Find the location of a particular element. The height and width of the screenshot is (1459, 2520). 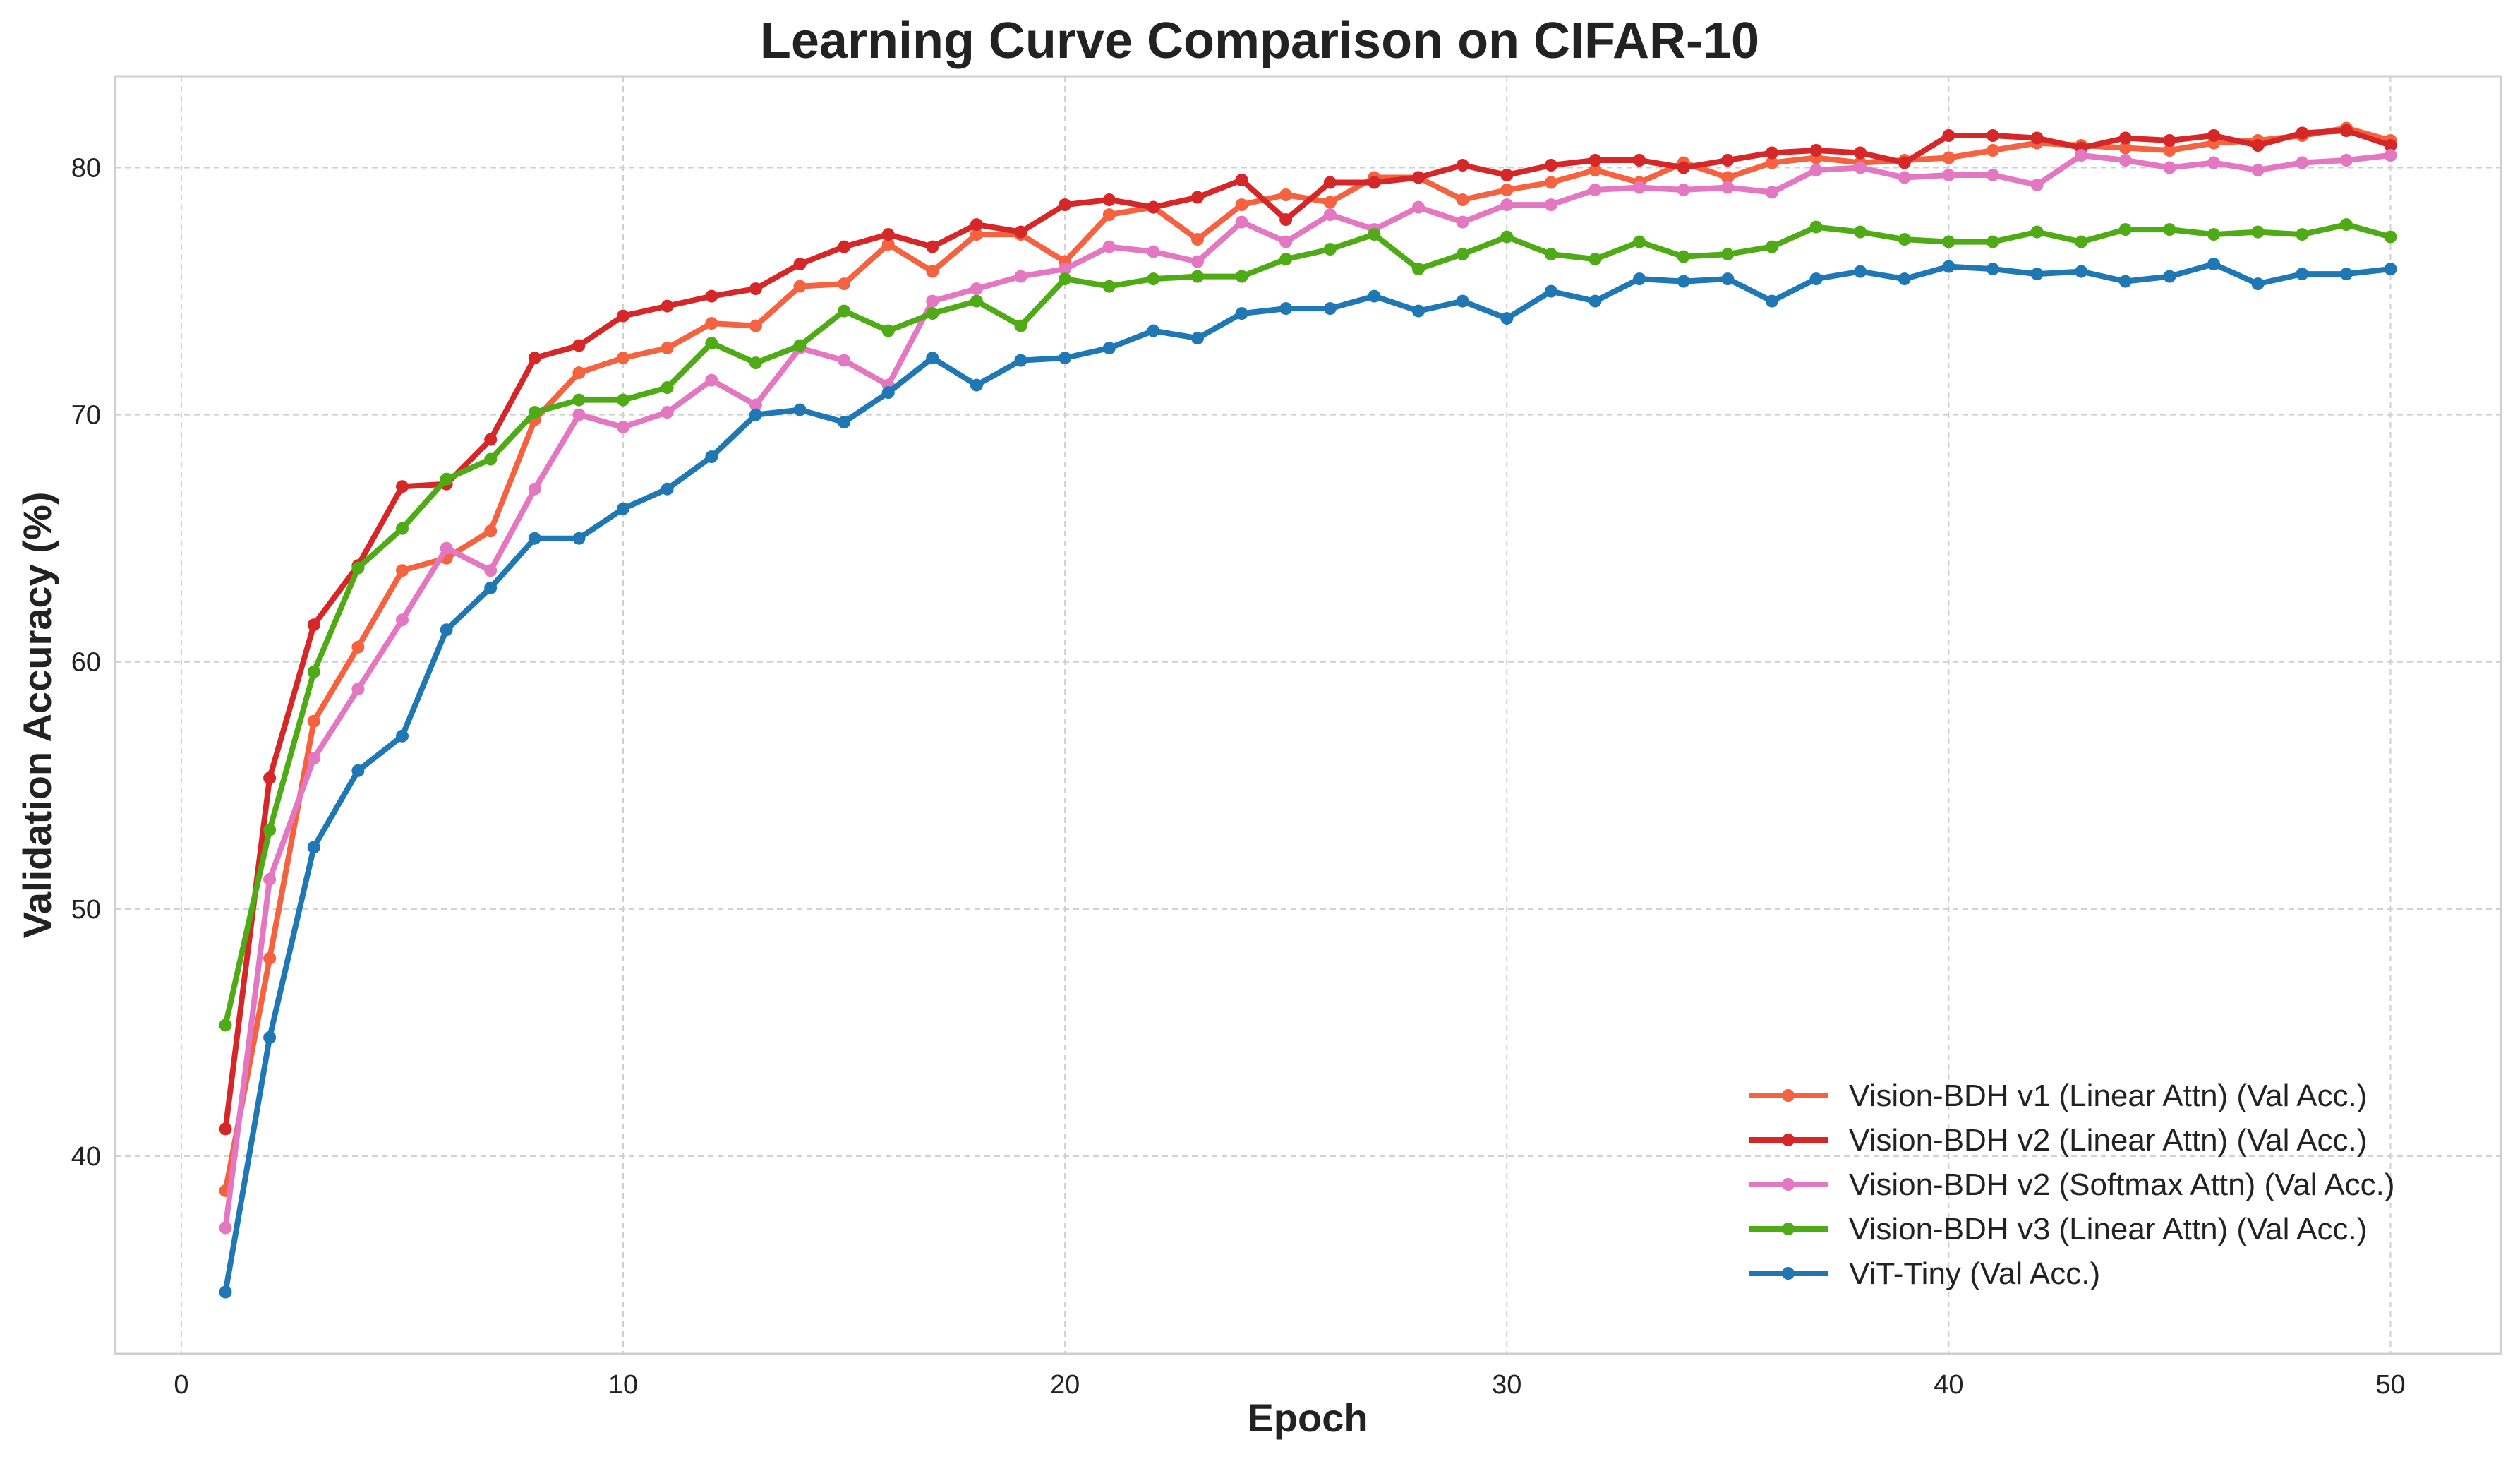

legend-item: Vision-BDH v1 (Linear Attn) (Val Acc.) is located at coordinates (2058, 1096).